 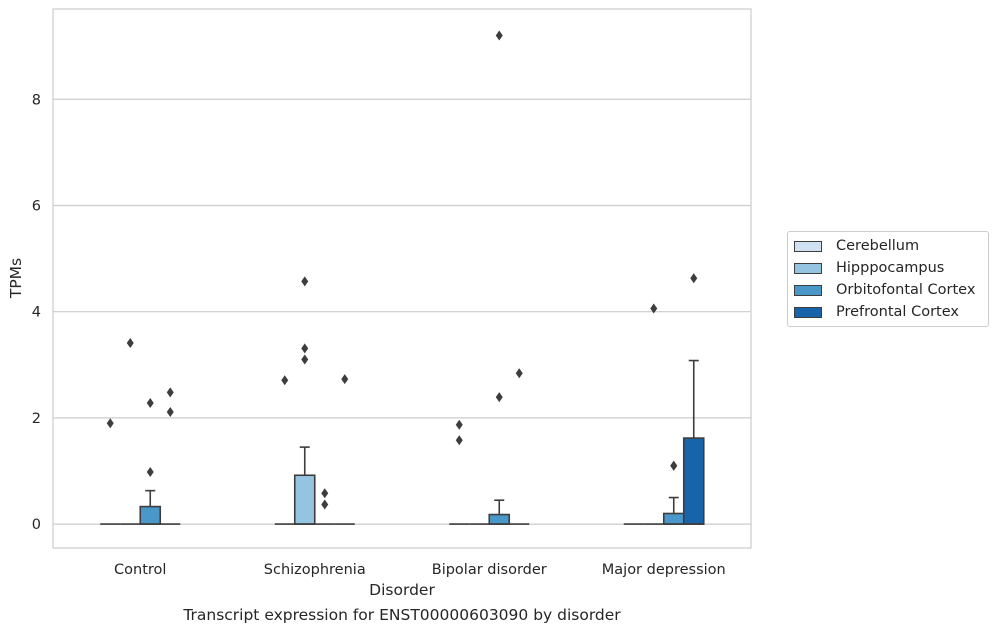 What do you see at coordinates (315, 570) in the screenshot?
I see `x-tick-label: Schizophrenia` at bounding box center [315, 570].